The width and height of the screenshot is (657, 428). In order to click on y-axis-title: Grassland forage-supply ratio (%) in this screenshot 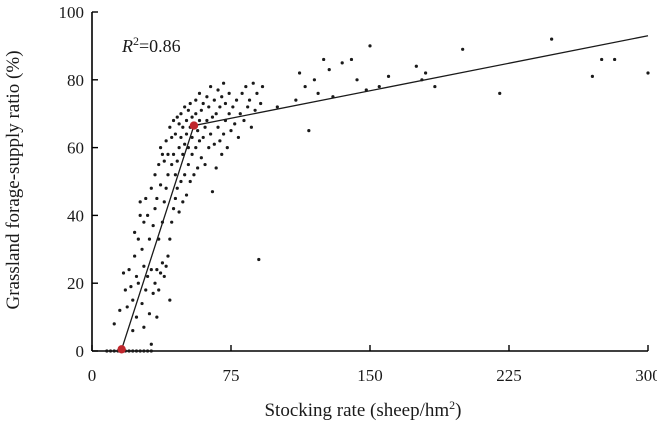, I will do `click(13, 179)`.